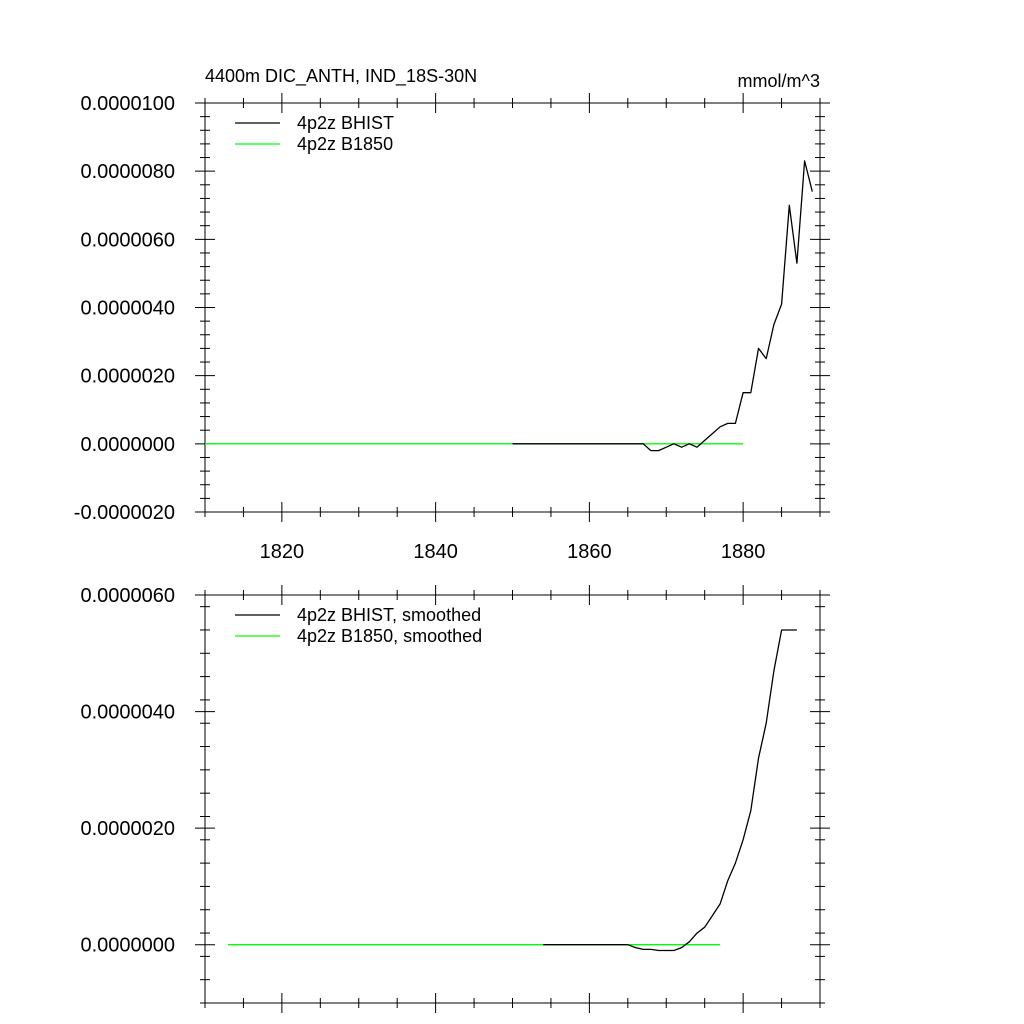 Image resolution: width=1024 pixels, height=1024 pixels. What do you see at coordinates (282, 552) in the screenshot?
I see `x-tick-label: 1820` at bounding box center [282, 552].